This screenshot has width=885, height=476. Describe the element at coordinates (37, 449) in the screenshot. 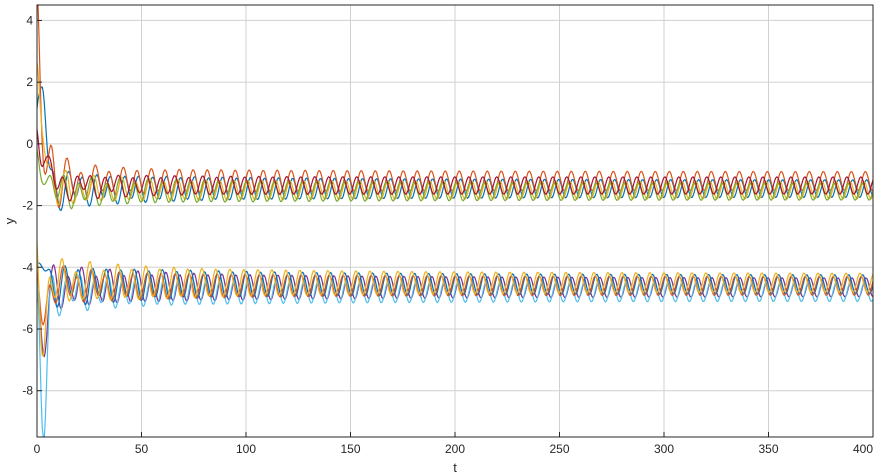

I see `x-tick-label: 0` at that location.